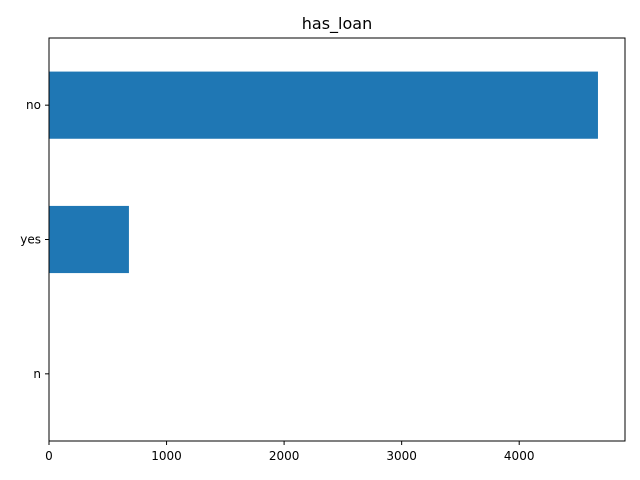  What do you see at coordinates (323, 105) in the screenshot?
I see `bar-no` at bounding box center [323, 105].